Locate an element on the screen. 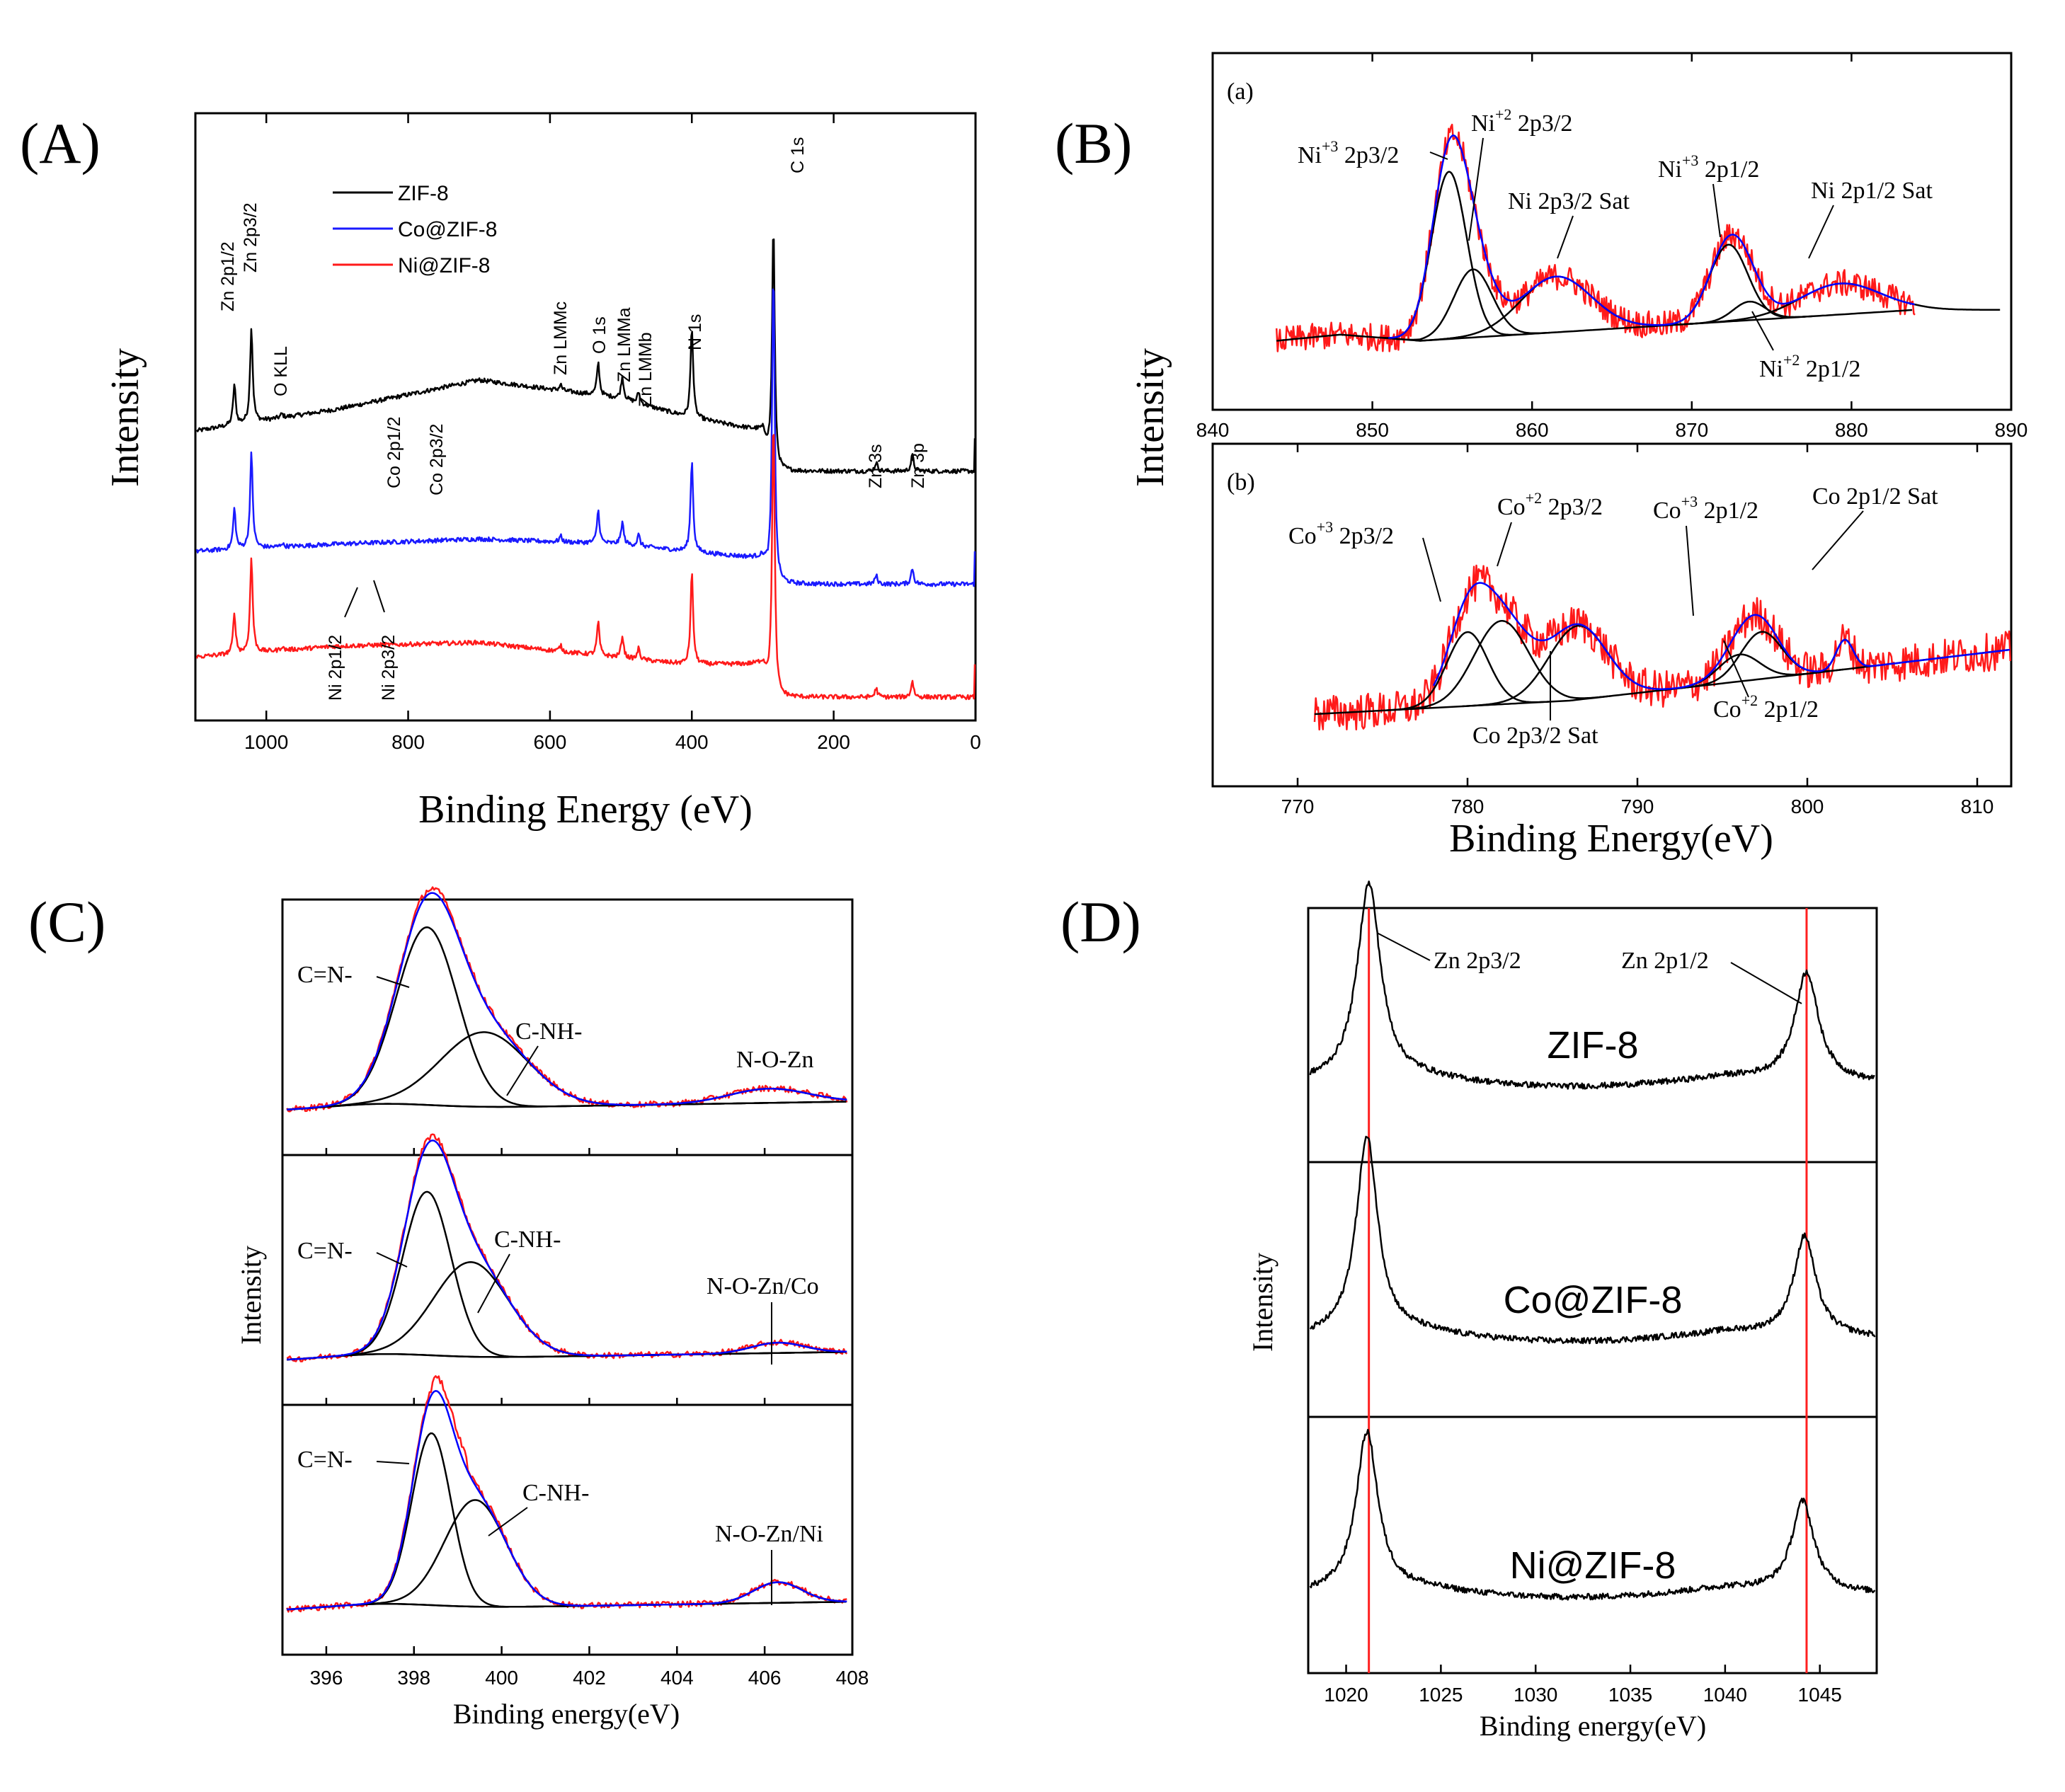  panel-d-ylabel: Intensity is located at coordinates (1263, 1302).